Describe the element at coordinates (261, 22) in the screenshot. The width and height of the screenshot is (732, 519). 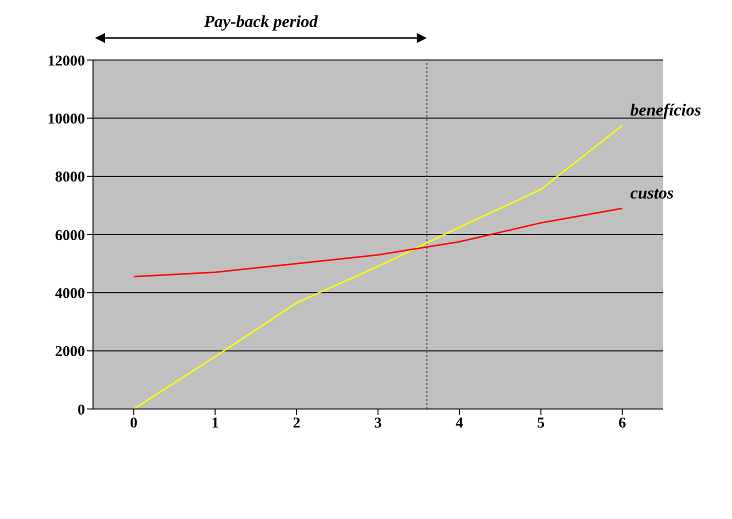
I see `text: Pay-back period` at that location.